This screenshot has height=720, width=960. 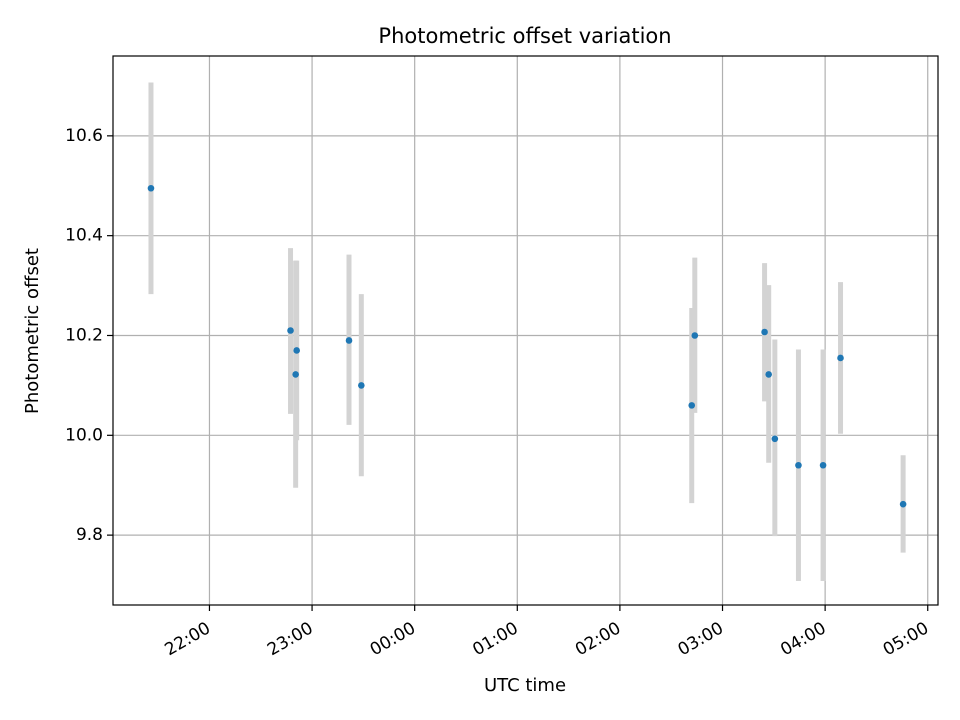 What do you see at coordinates (290, 639) in the screenshot?
I see `x-tick-label: 23:00` at bounding box center [290, 639].